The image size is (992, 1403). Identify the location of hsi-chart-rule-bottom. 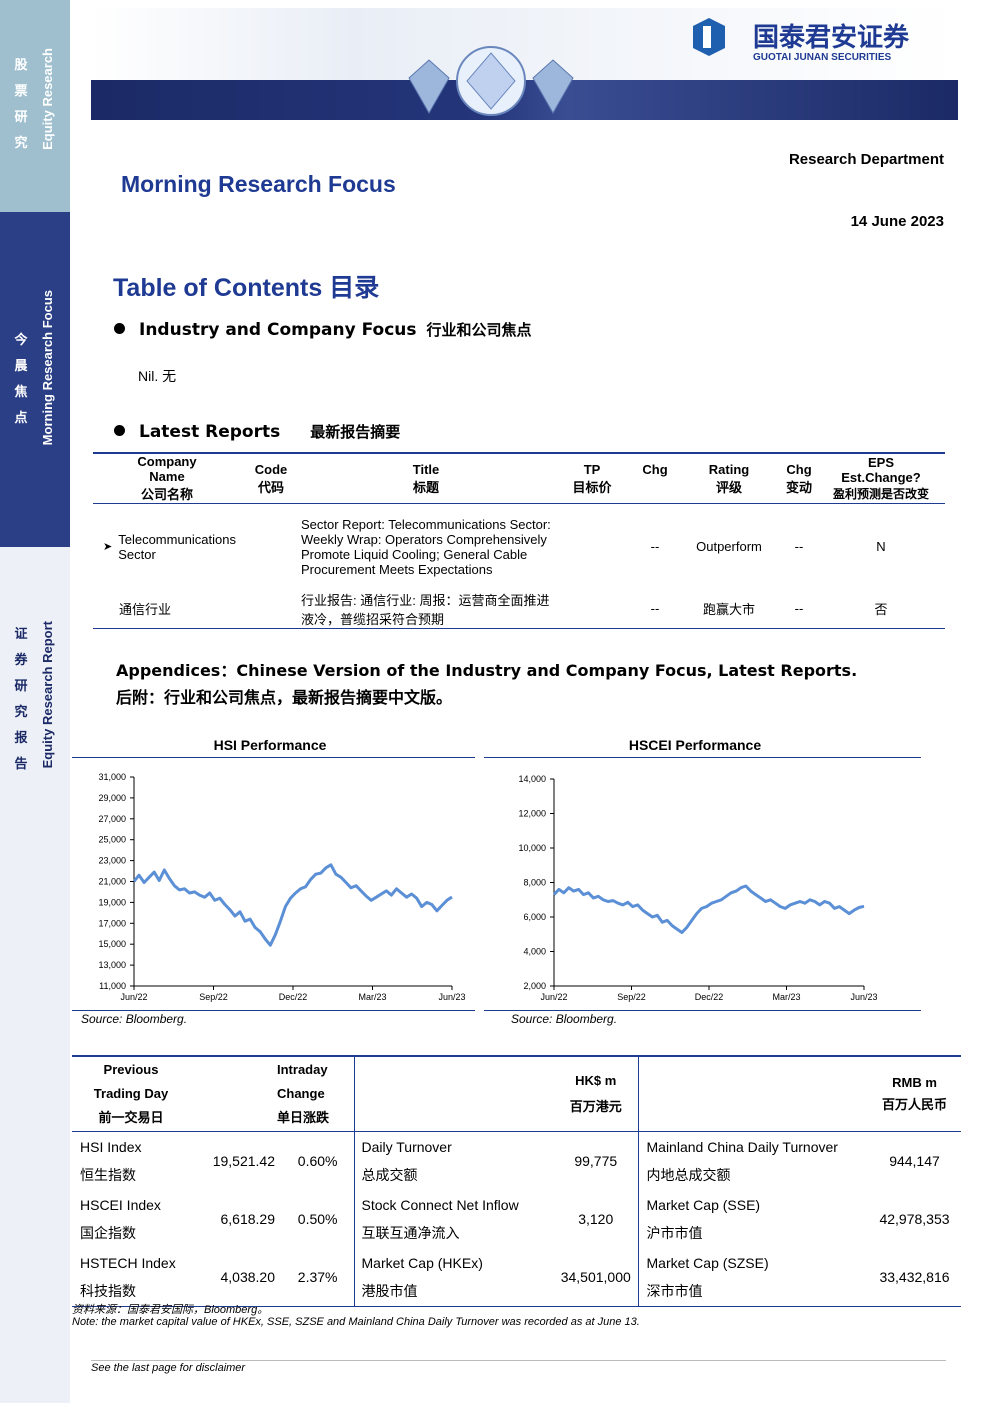
(273, 1010).